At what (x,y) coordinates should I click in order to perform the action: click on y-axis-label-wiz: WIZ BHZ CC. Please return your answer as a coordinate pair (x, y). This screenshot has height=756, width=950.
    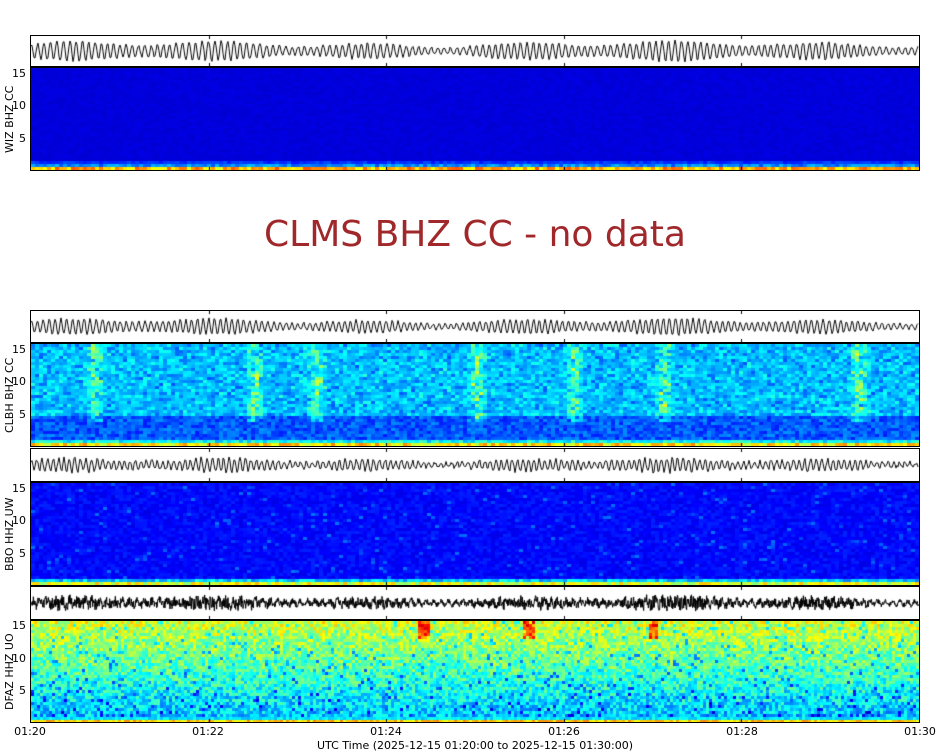
    Looking at the image, I should click on (9, 119).